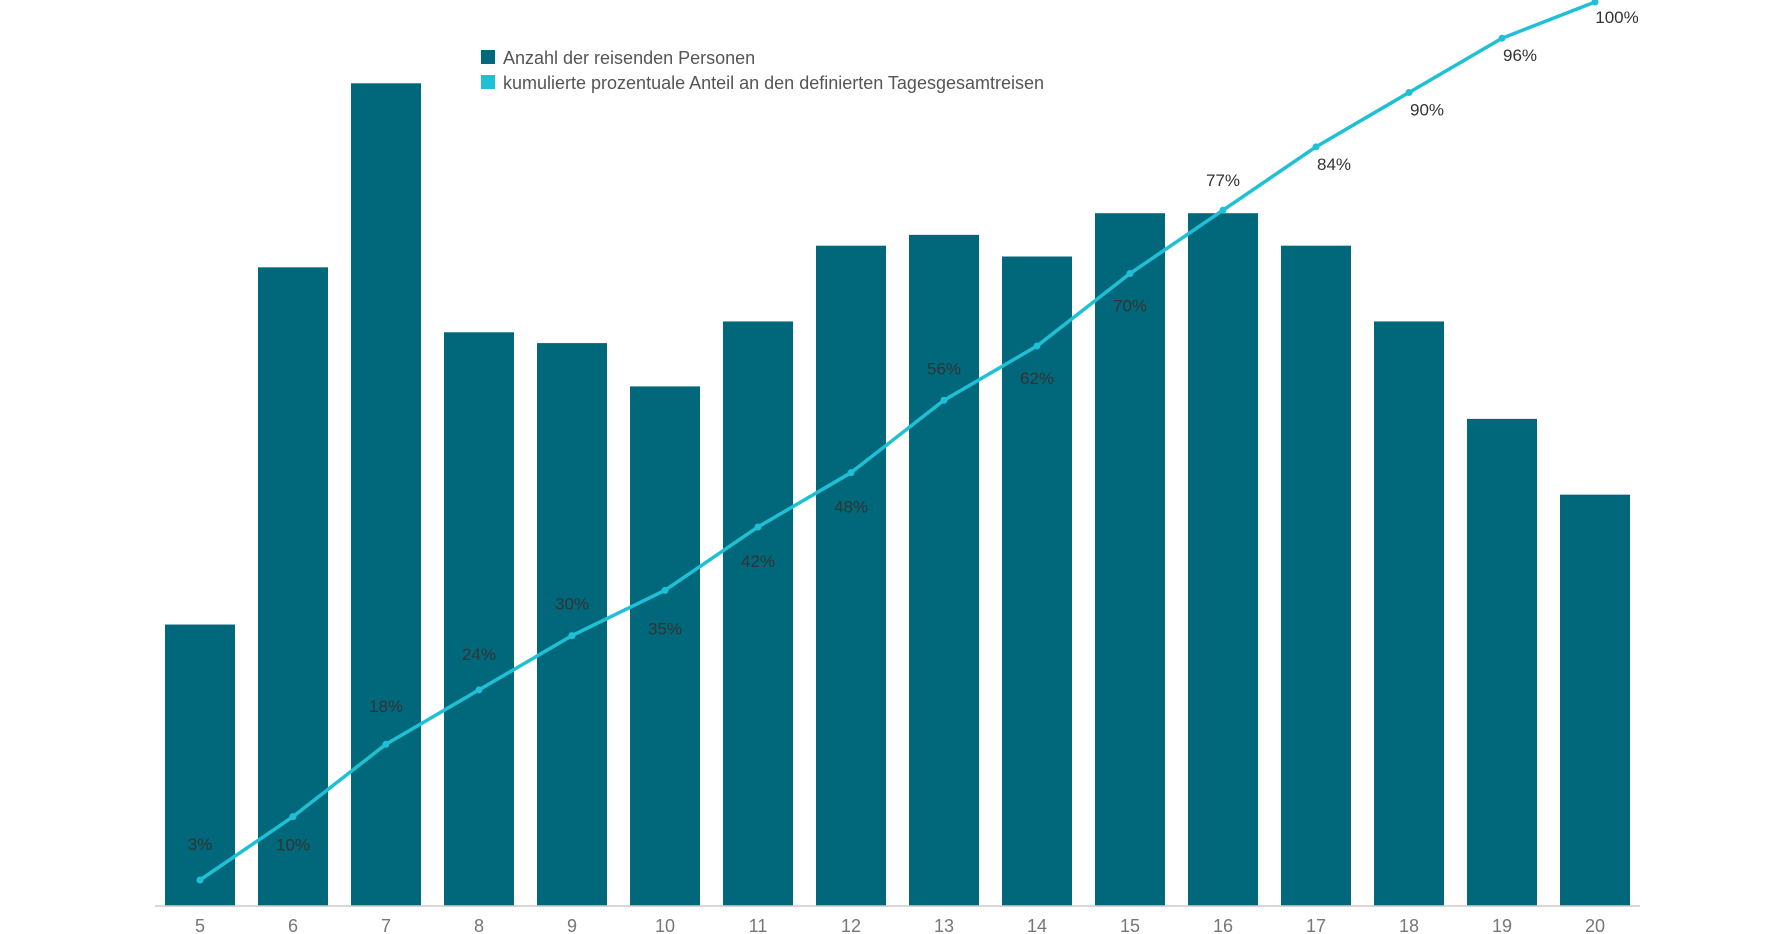  I want to click on line-label-13: 56%, so click(944, 368).